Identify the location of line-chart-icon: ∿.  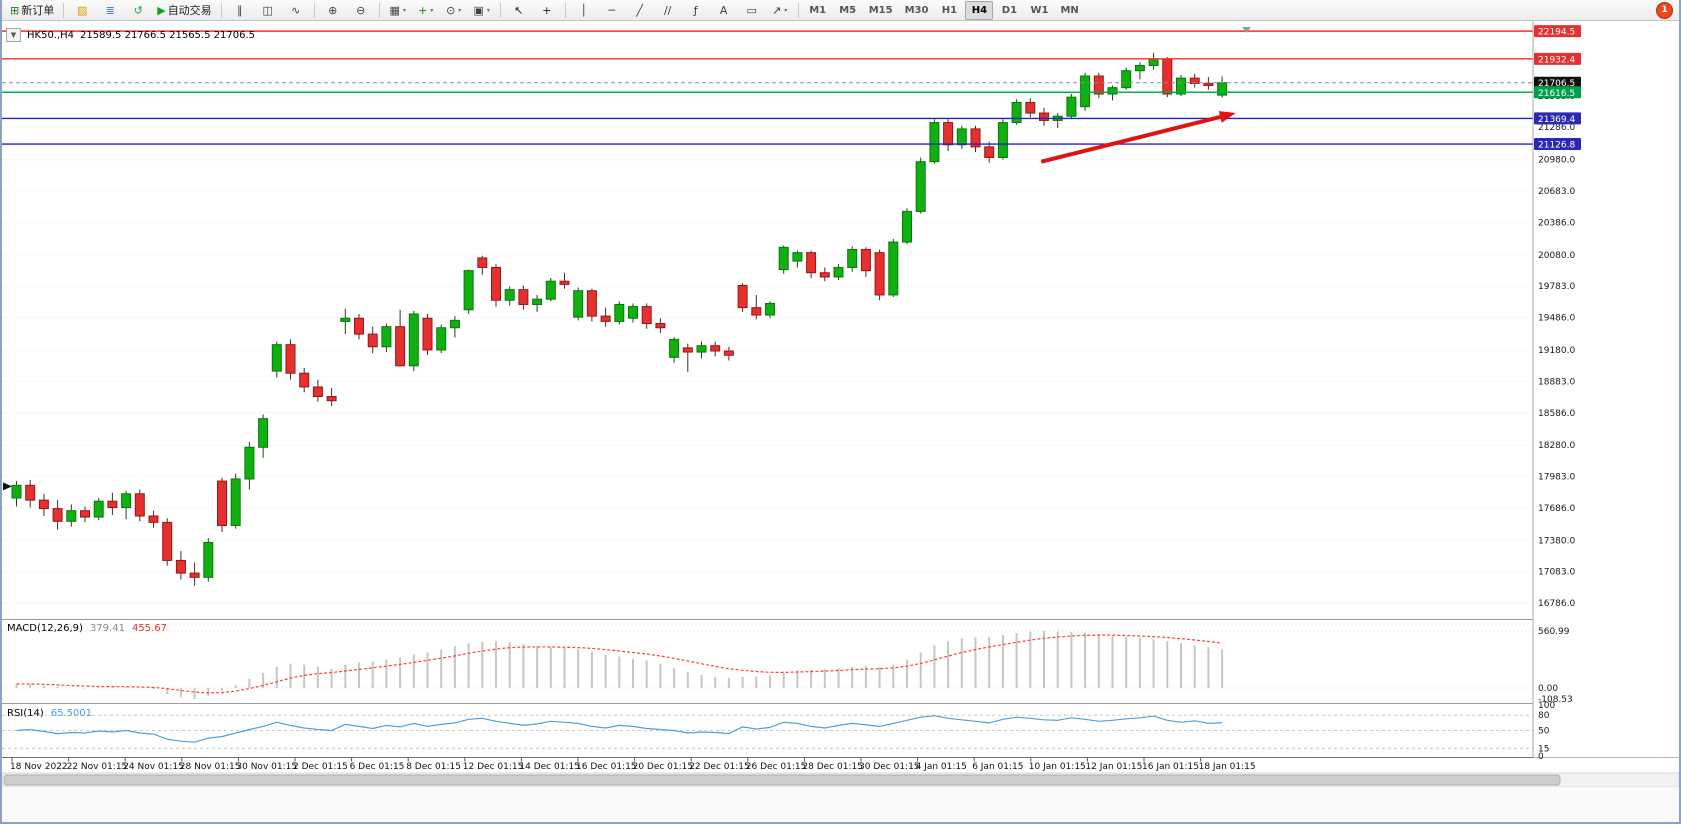
(296, 10).